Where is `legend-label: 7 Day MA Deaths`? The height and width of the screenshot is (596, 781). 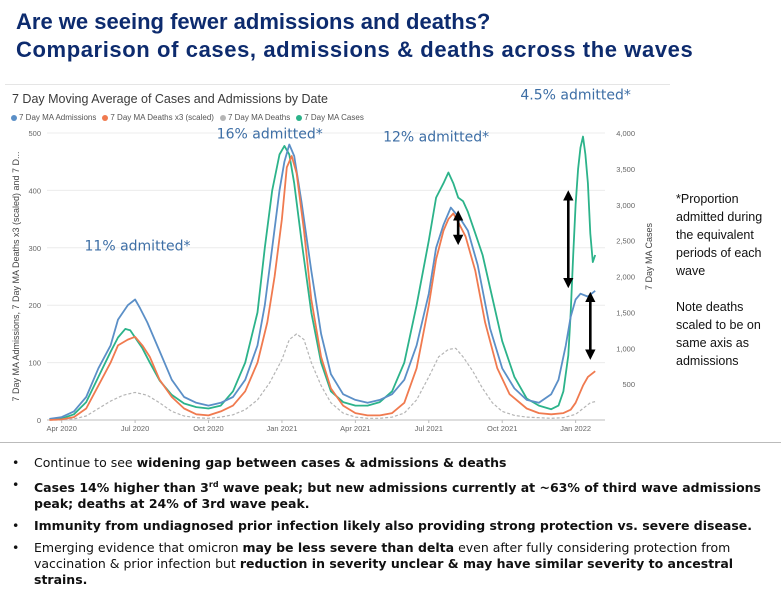
legend-label: 7 Day MA Deaths is located at coordinates (259, 117).